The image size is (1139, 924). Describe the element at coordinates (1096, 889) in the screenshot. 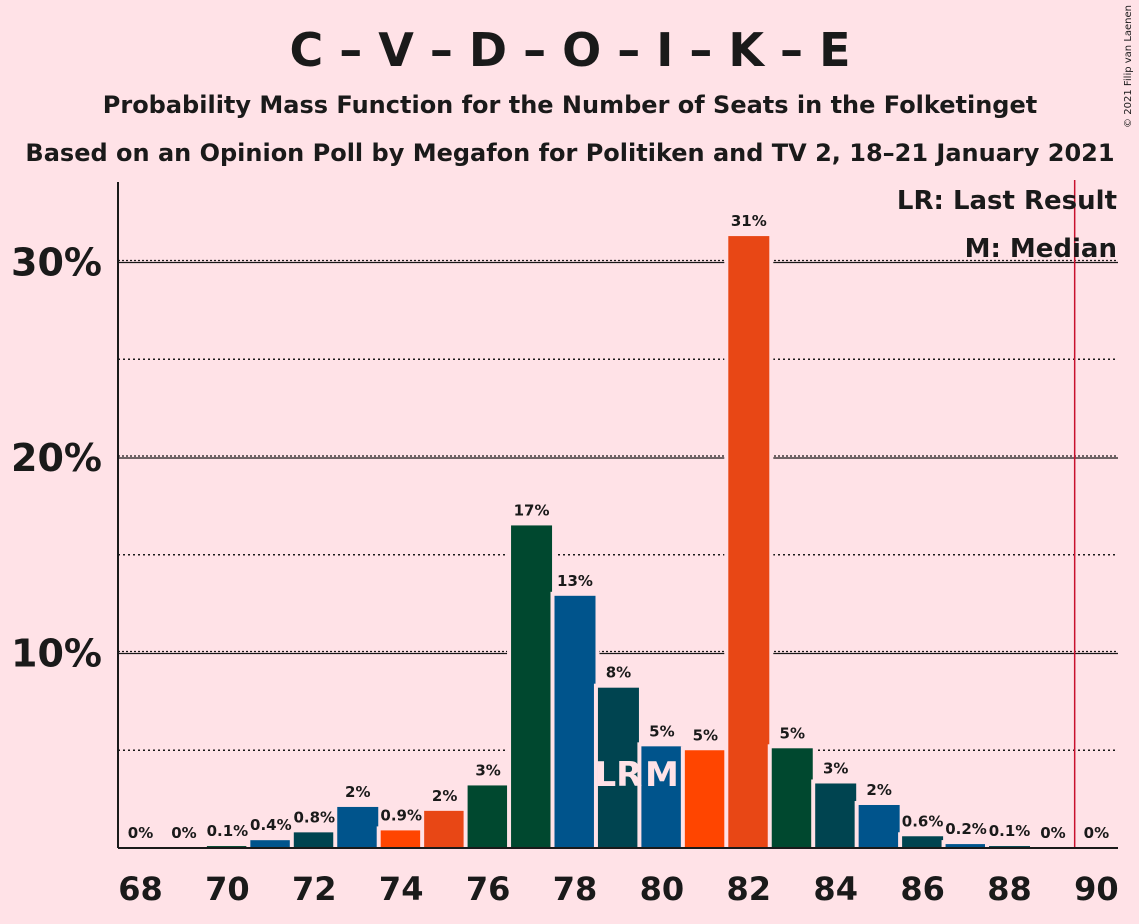

I see `x-tick-label: 90` at that location.